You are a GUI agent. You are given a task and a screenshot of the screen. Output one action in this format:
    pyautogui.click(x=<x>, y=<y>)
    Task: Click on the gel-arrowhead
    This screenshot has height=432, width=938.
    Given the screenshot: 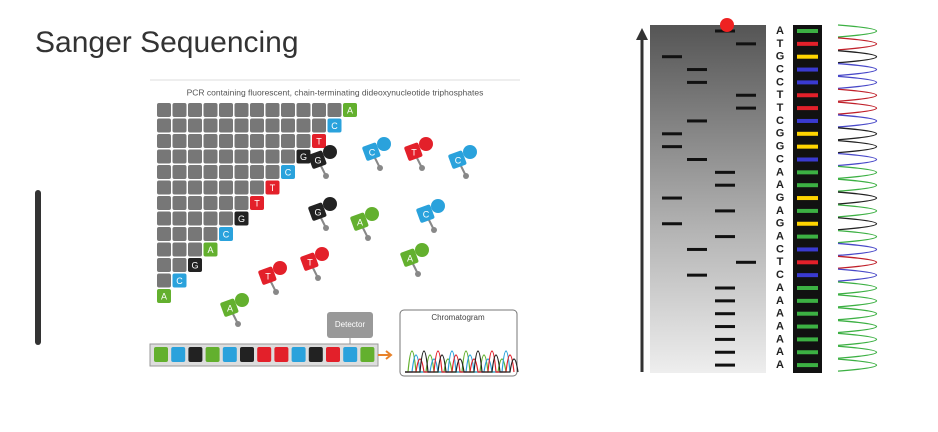 What is the action you would take?
    pyautogui.click(x=642, y=34)
    